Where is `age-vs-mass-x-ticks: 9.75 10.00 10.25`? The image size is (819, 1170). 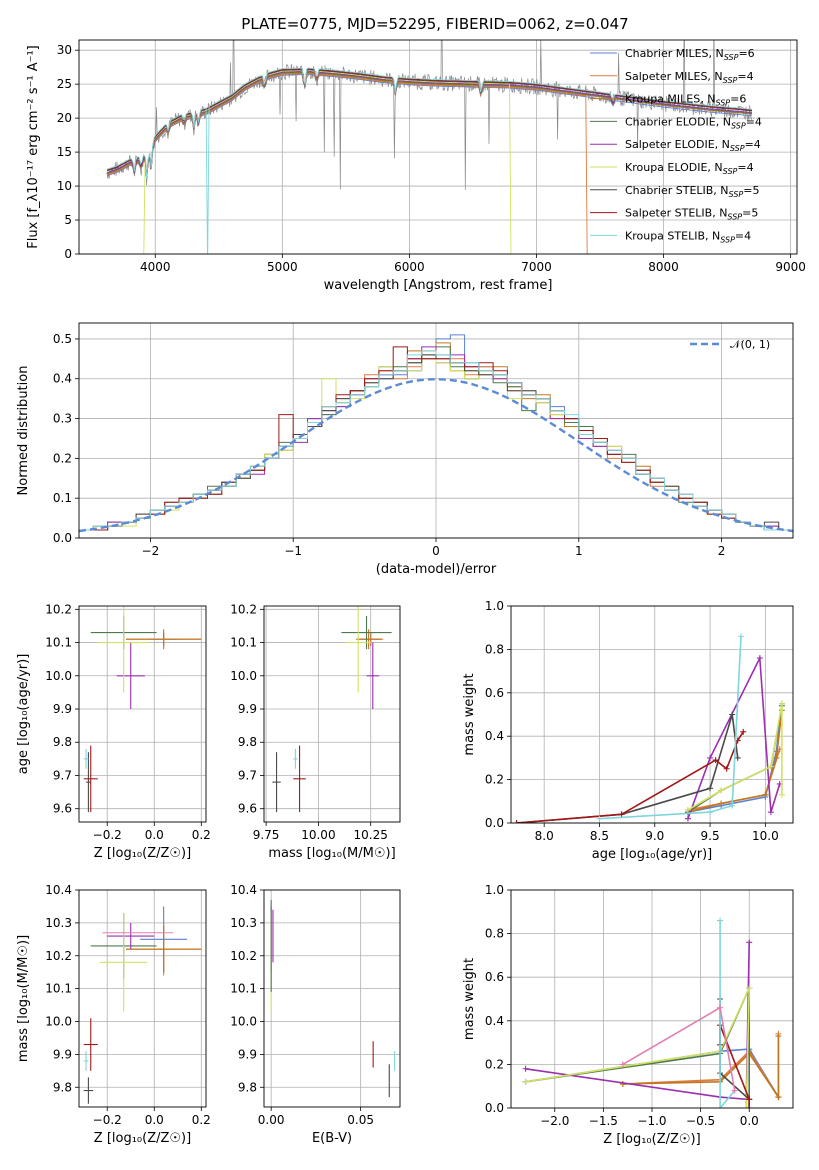
age-vs-mass-x-ticks: 9.75 10.00 10.25 is located at coordinates (320, 724).